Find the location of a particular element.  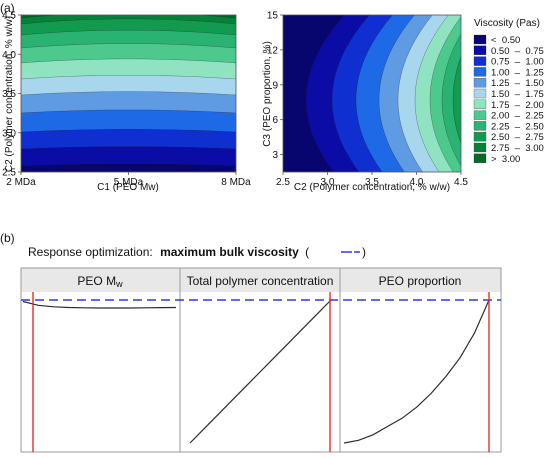

panel-title-peo-mw-main: PEO M is located at coordinates (96, 281).